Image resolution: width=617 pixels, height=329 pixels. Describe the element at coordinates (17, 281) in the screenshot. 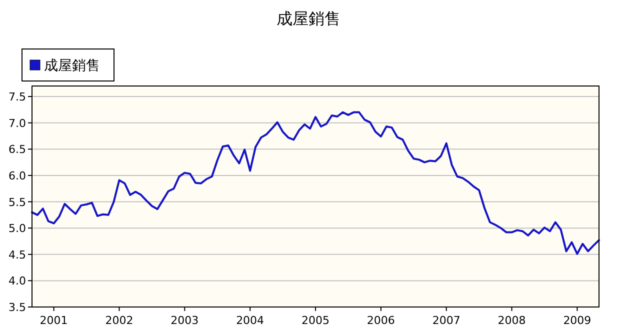

I see `y-tick-label: 4.0` at that location.